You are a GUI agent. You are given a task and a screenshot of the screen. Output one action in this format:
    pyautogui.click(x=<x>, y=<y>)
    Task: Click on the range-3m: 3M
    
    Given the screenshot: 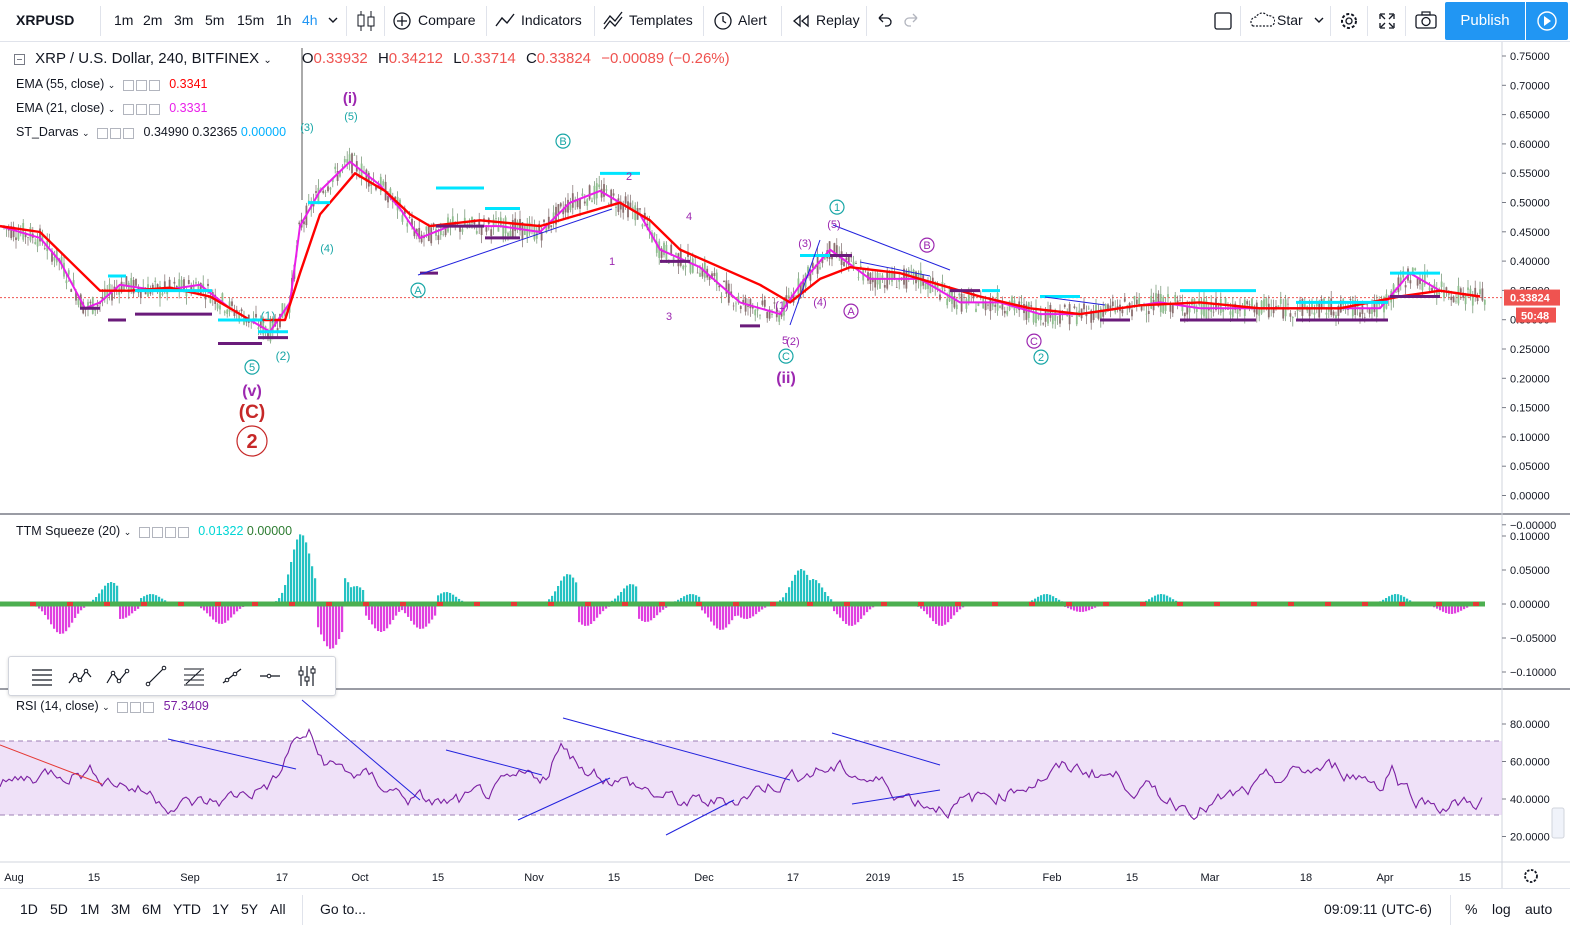 What is the action you would take?
    pyautogui.click(x=121, y=909)
    